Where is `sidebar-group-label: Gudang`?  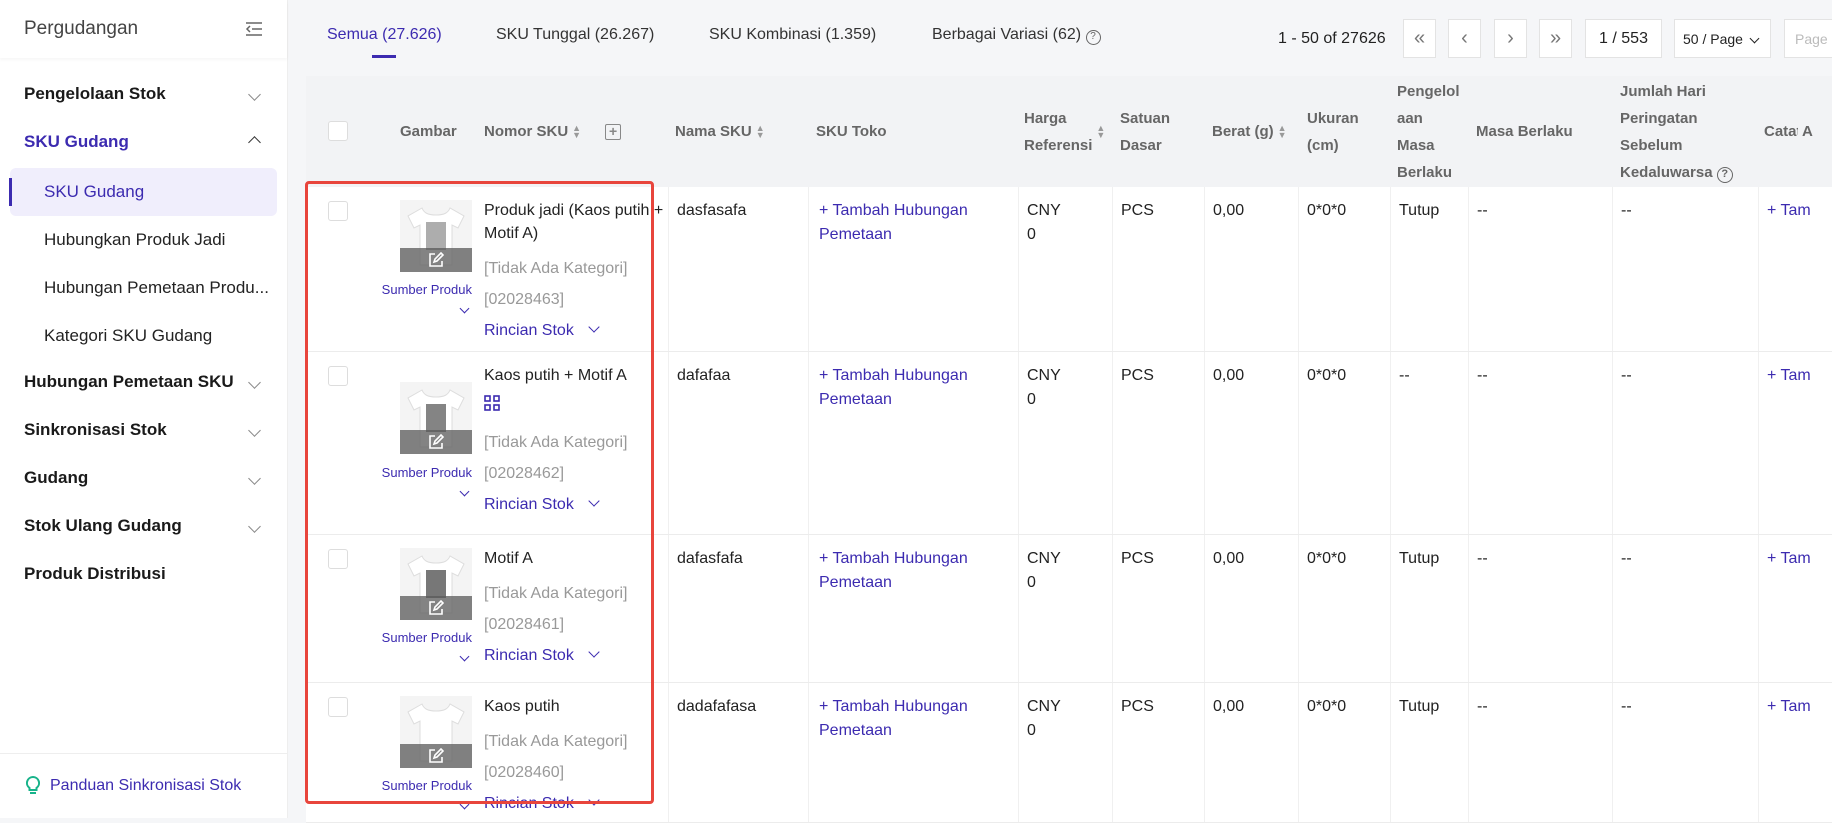
sidebar-group-label: Gudang is located at coordinates (56, 477).